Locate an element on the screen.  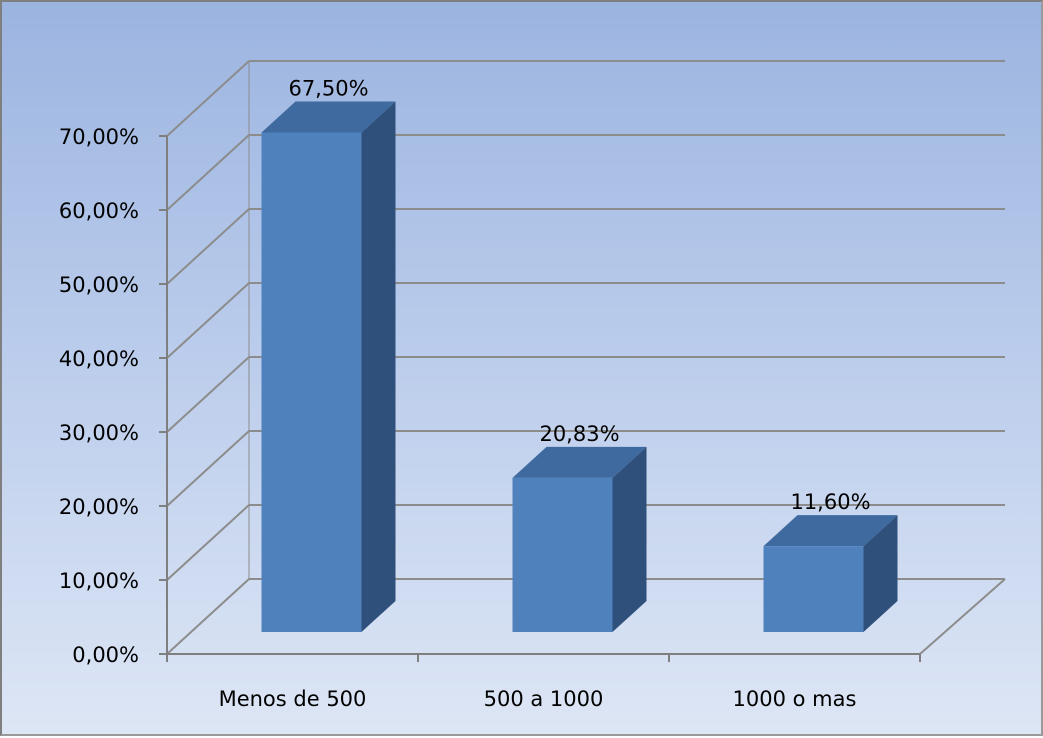
floor-edge is located at coordinates (962, 616).